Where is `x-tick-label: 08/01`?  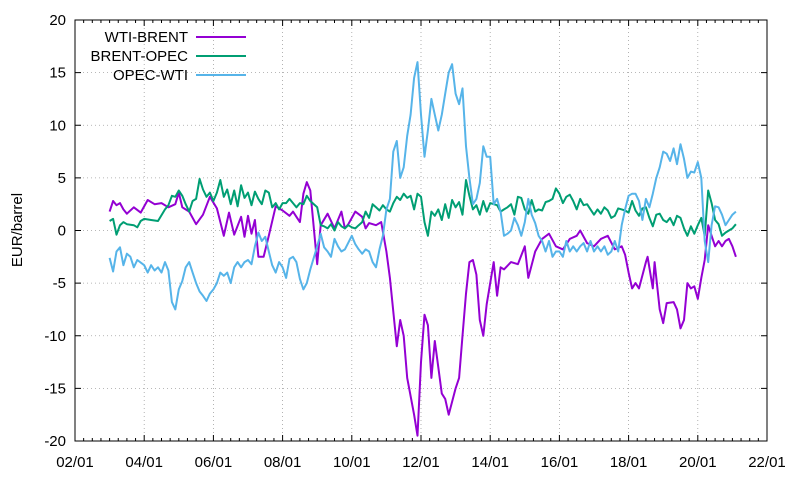 x-tick-label: 08/01 is located at coordinates (283, 462).